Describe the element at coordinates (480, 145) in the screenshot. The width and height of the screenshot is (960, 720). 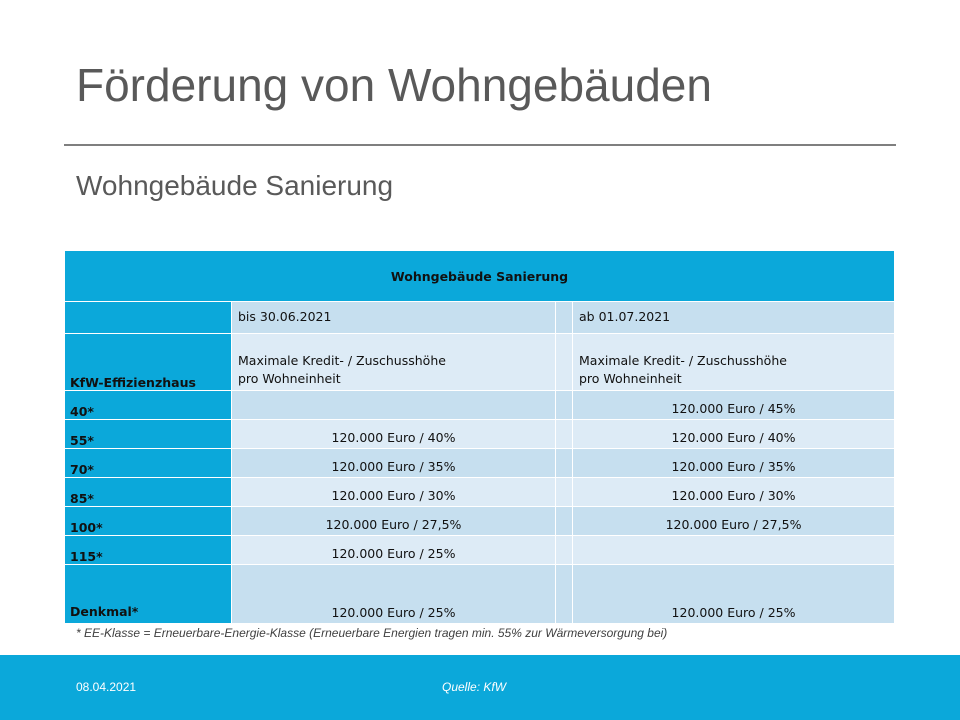
I see `title-divider` at that location.